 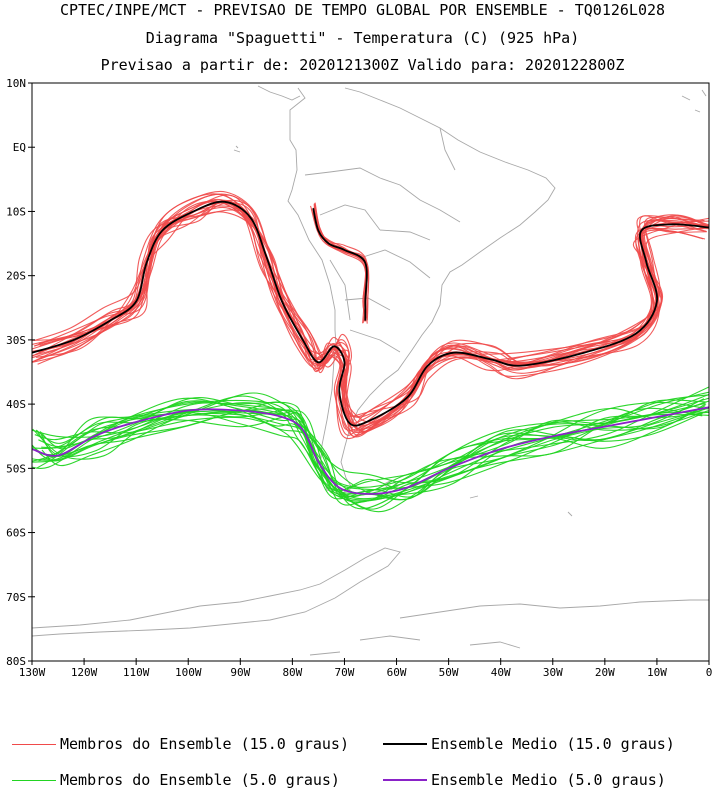 I want to click on lat-label: EQ, so click(x=19, y=147).